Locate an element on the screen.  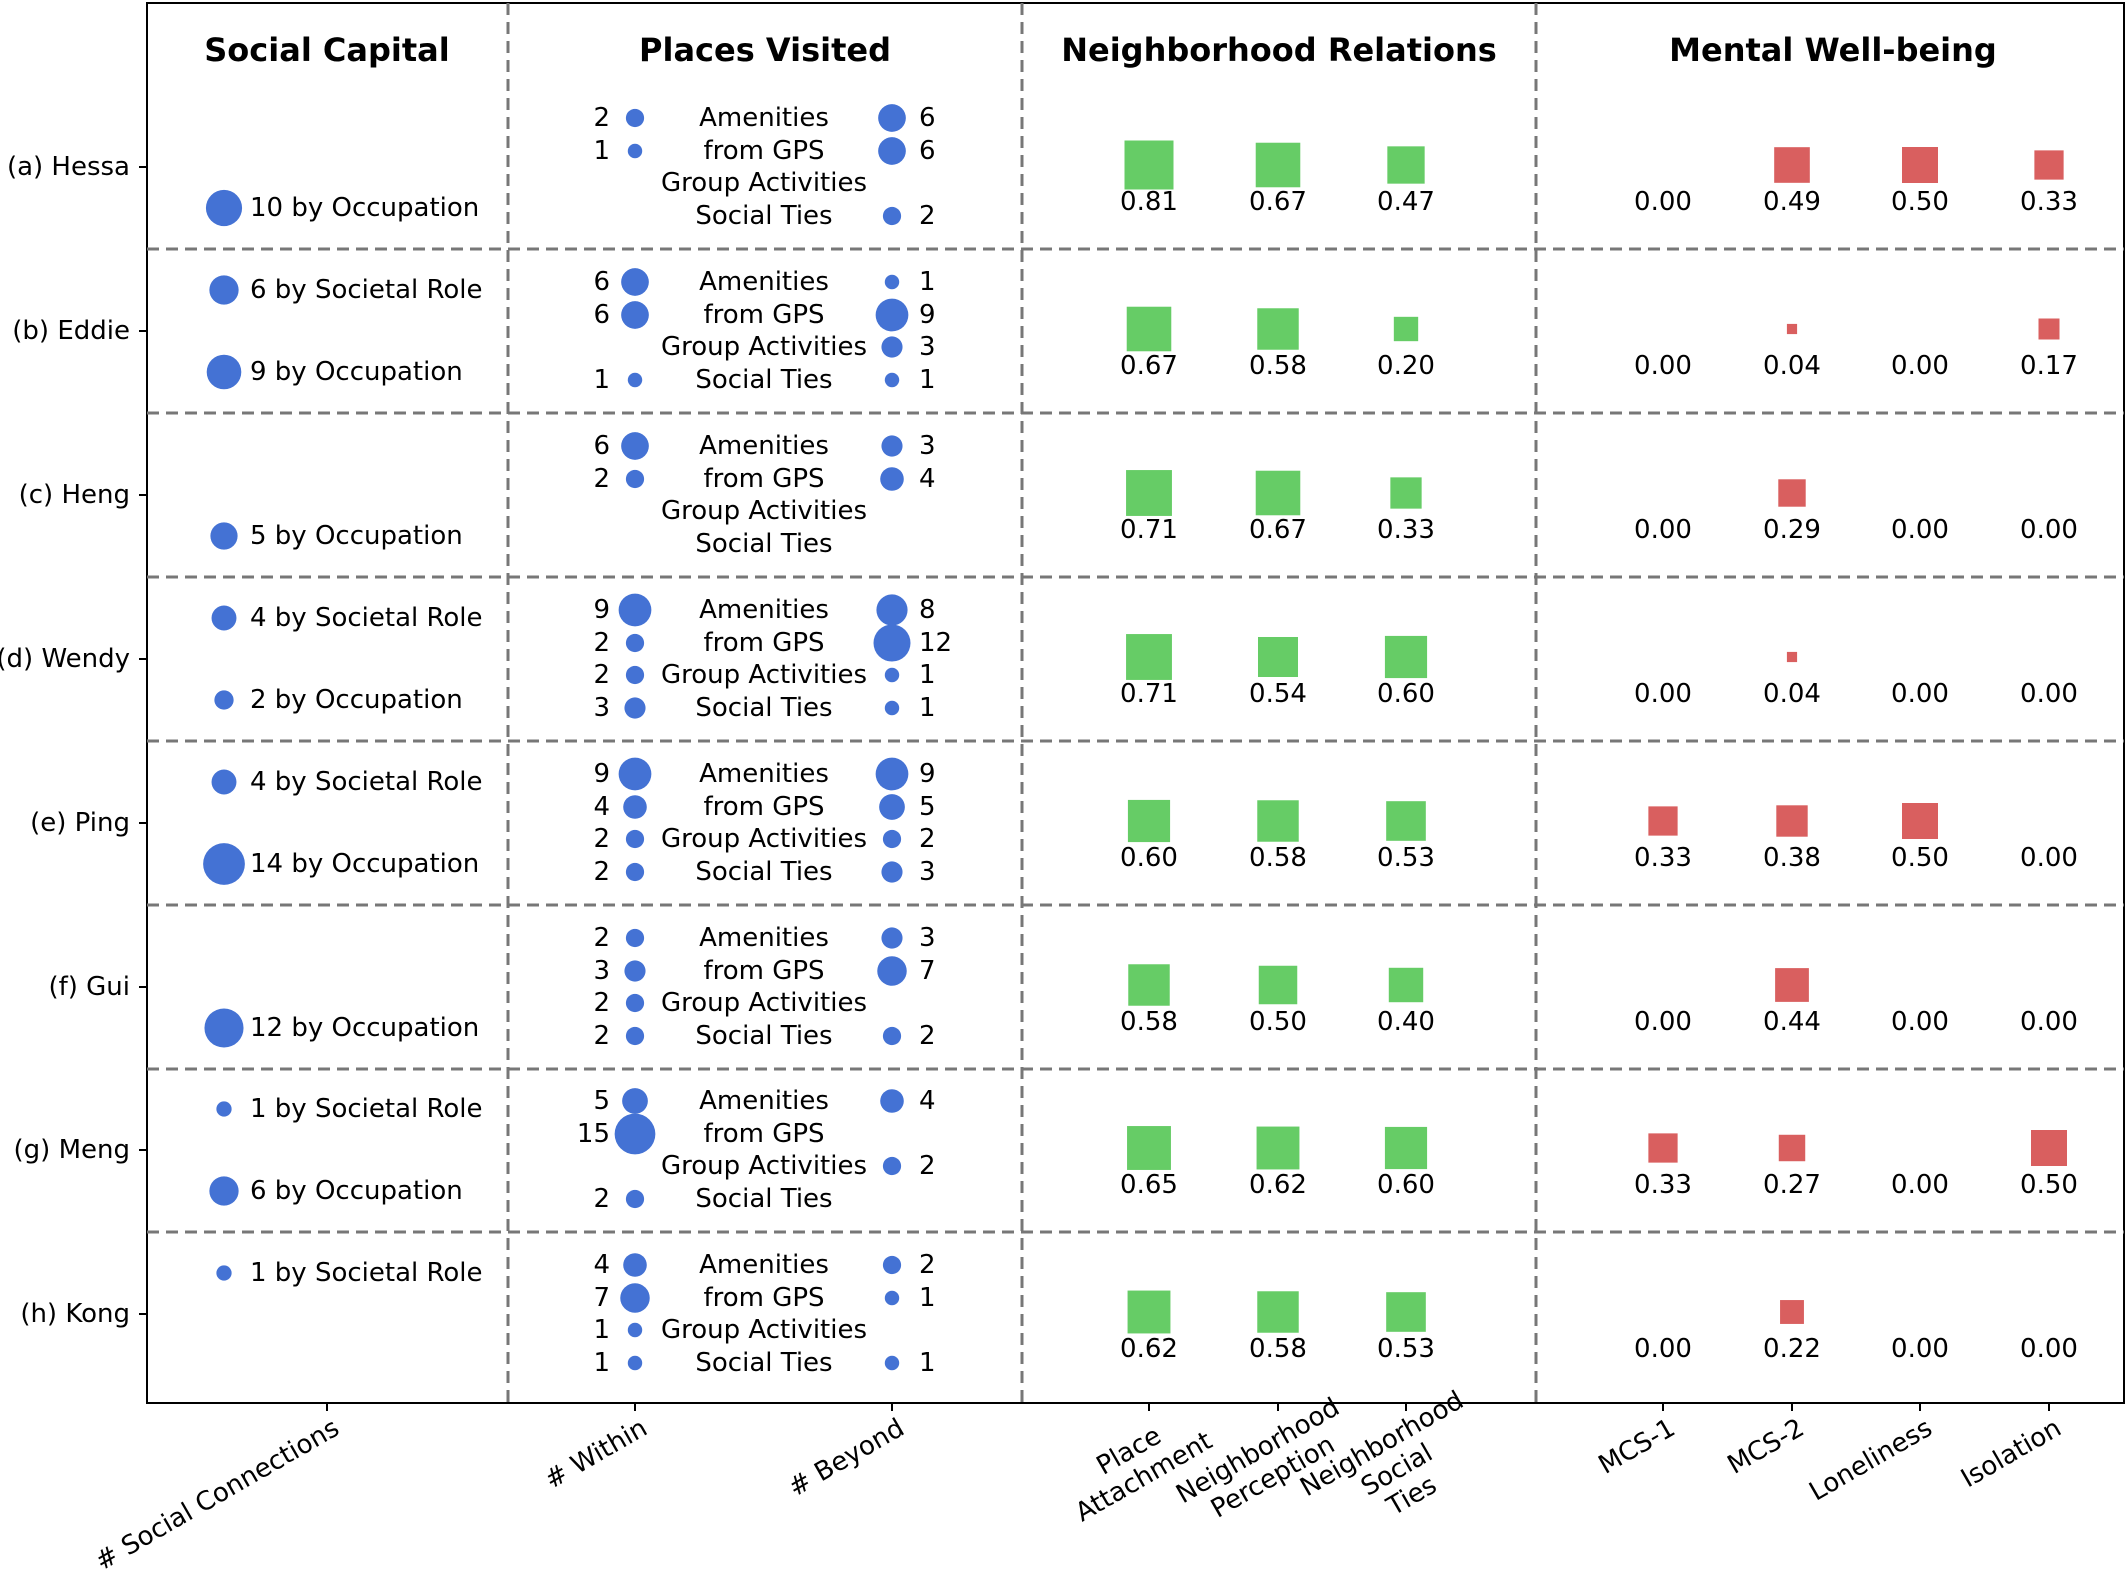
neighborhood-value: 0.60 is located at coordinates (1406, 1185).